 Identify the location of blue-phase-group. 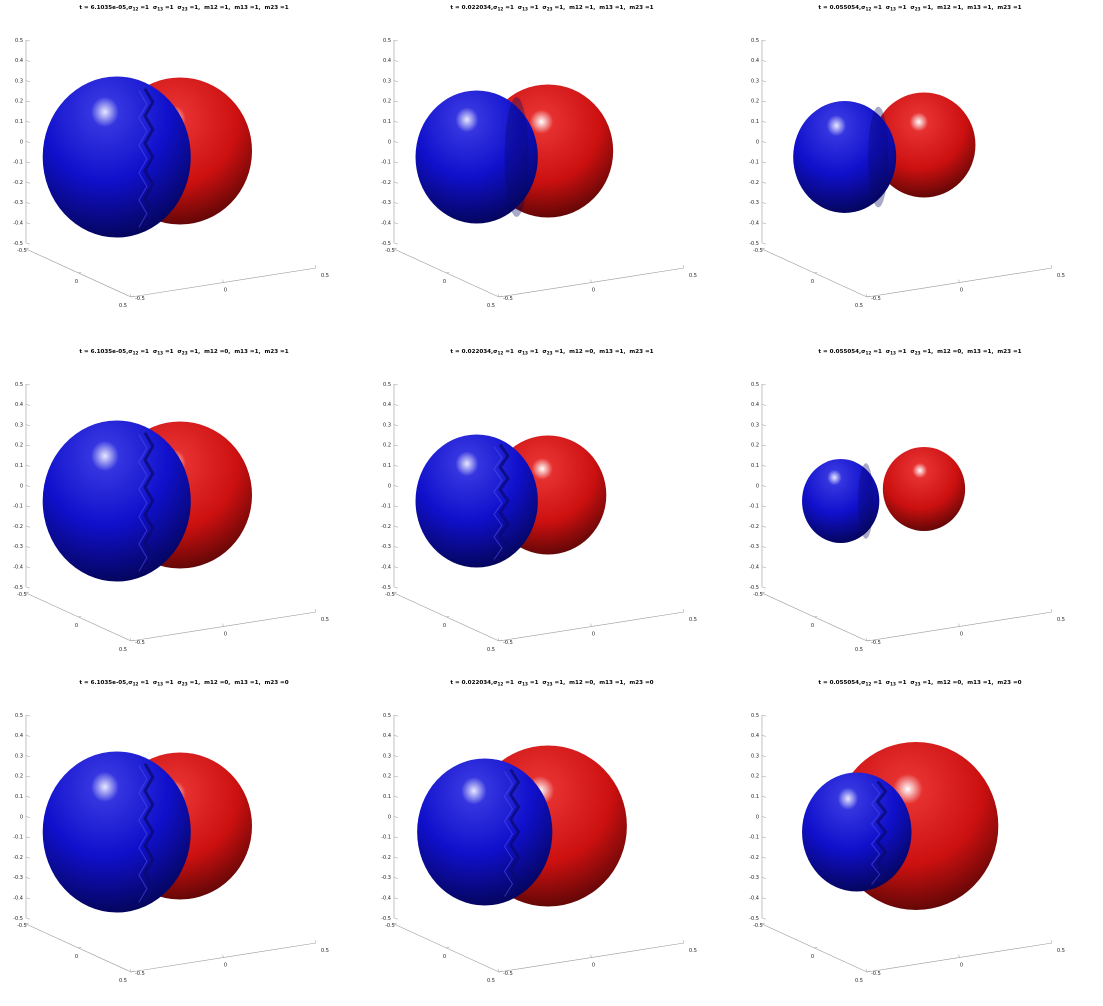
(116, 501).